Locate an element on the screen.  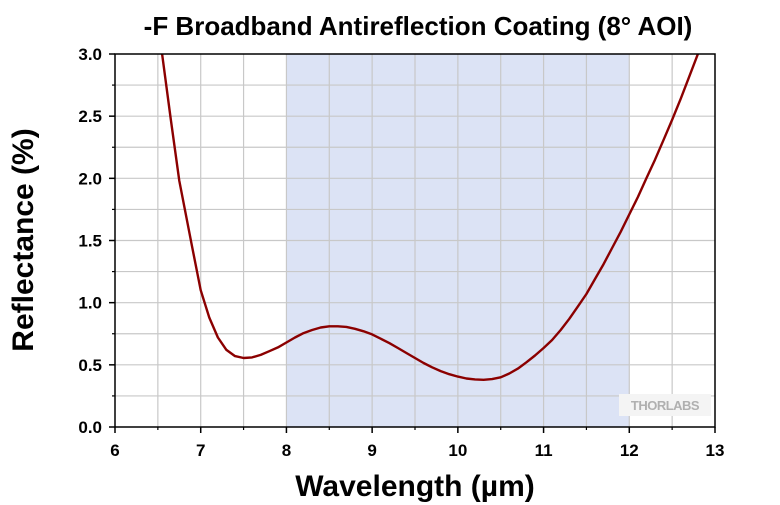
watermark-background is located at coordinates (665, 405).